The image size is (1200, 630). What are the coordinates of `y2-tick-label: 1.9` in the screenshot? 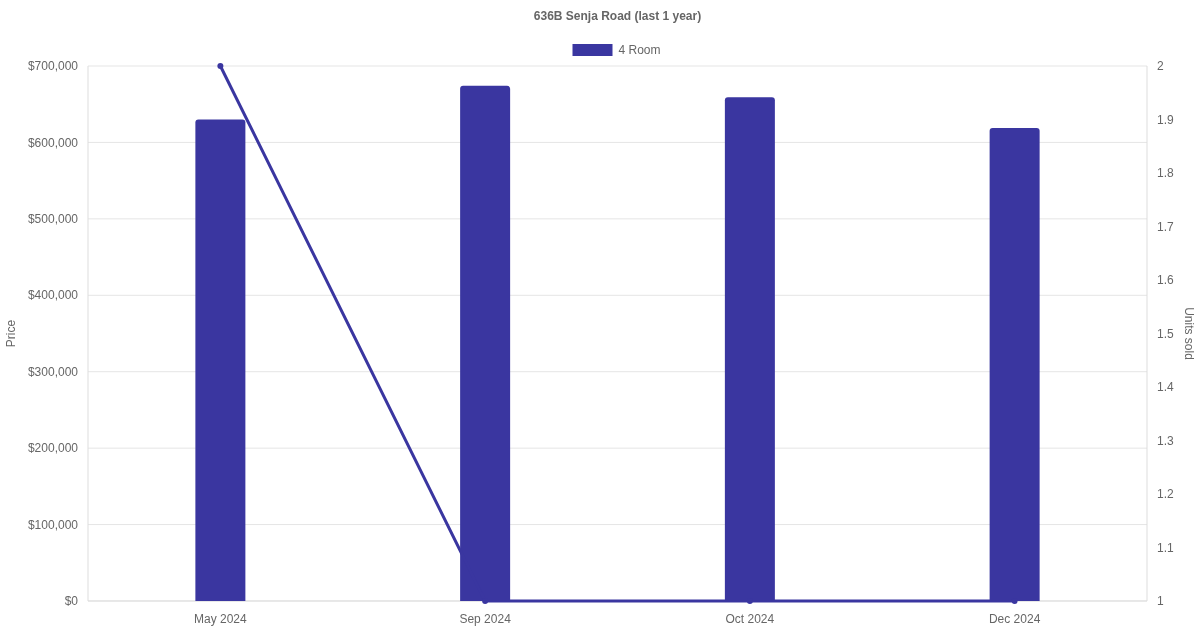 It's located at (1166, 119).